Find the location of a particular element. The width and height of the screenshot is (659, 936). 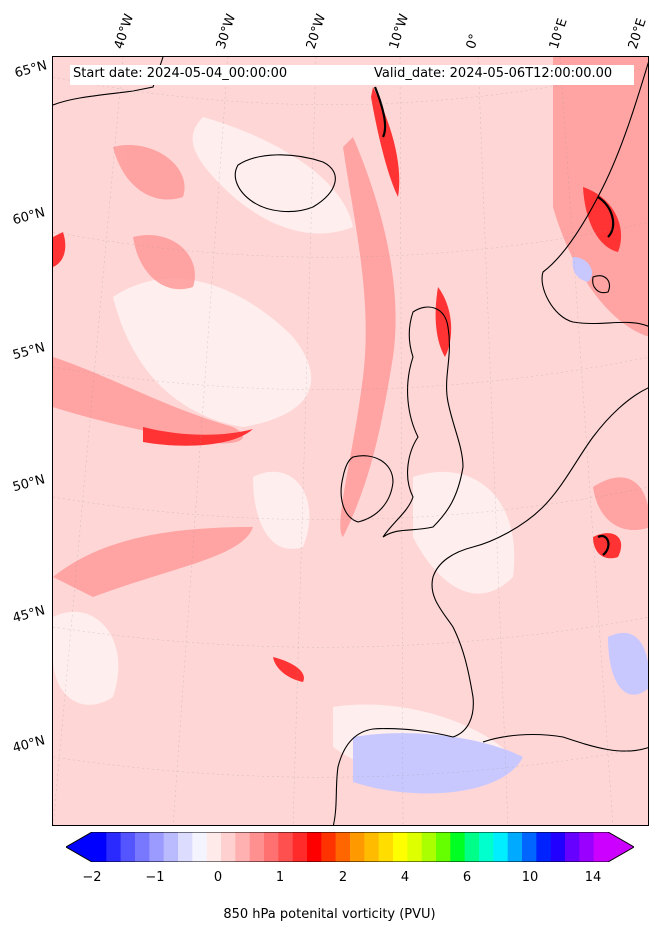

lon-label-10w: 10°W is located at coordinates (399, 31).